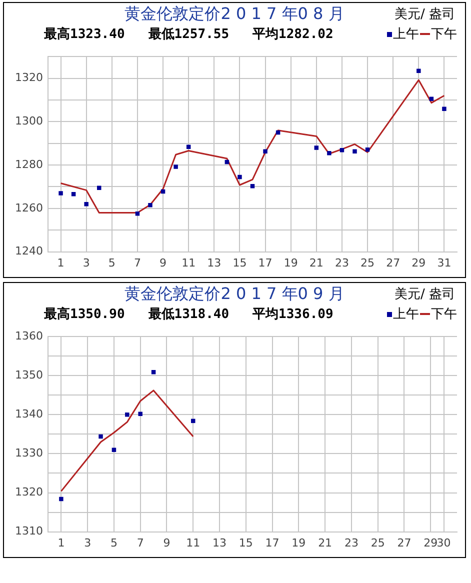 This screenshot has width=471, height=583. Describe the element at coordinates (234, 293) in the screenshot. I see `chart-title: 黄金伦敦定价2 0 1 7 年0 9 月` at that location.